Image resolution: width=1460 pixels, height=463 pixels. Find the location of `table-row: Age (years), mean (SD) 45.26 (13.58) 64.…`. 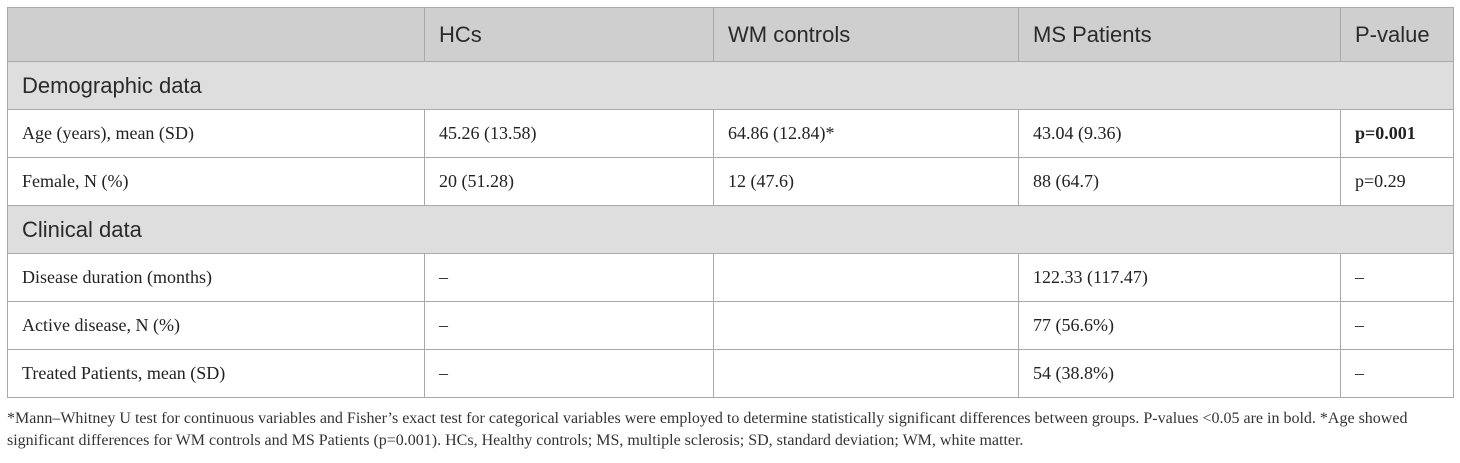

table-row: Age (years), mean (SD) 45.26 (13.58) 64.… is located at coordinates (730, 133).